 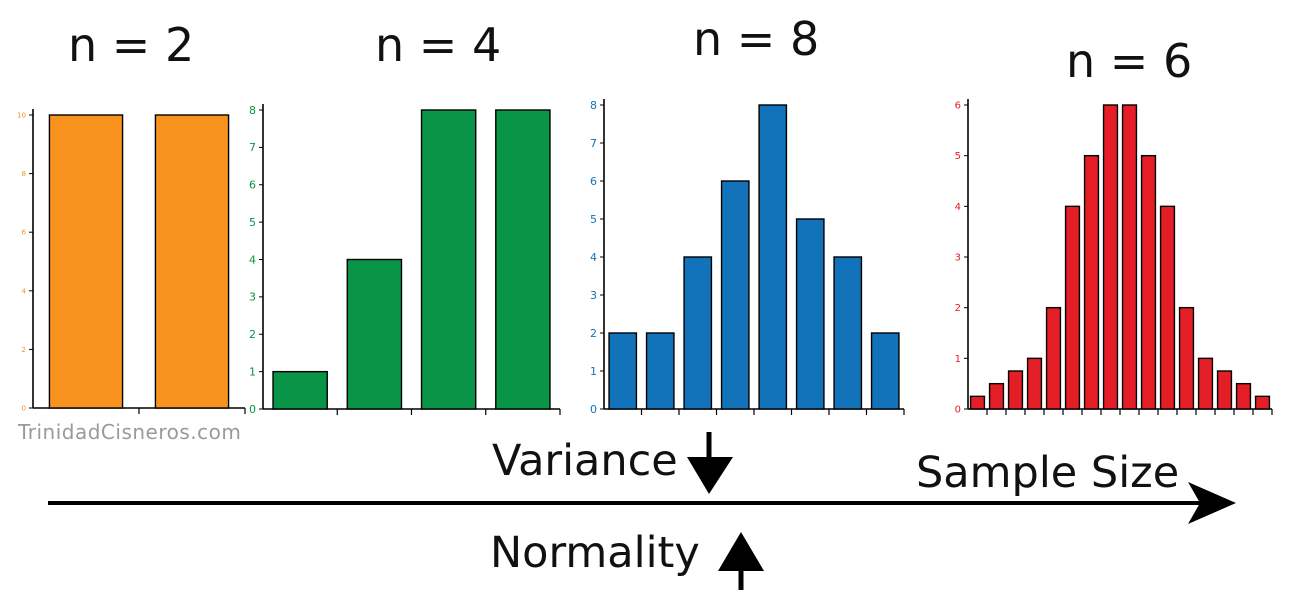 What do you see at coordinates (585, 461) in the screenshot?
I see `variance-label: Variance` at bounding box center [585, 461].